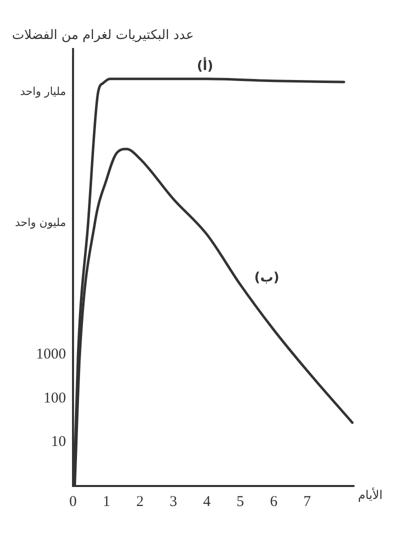  What do you see at coordinates (207, 502) in the screenshot?
I see `x-tick-label: 4` at bounding box center [207, 502].